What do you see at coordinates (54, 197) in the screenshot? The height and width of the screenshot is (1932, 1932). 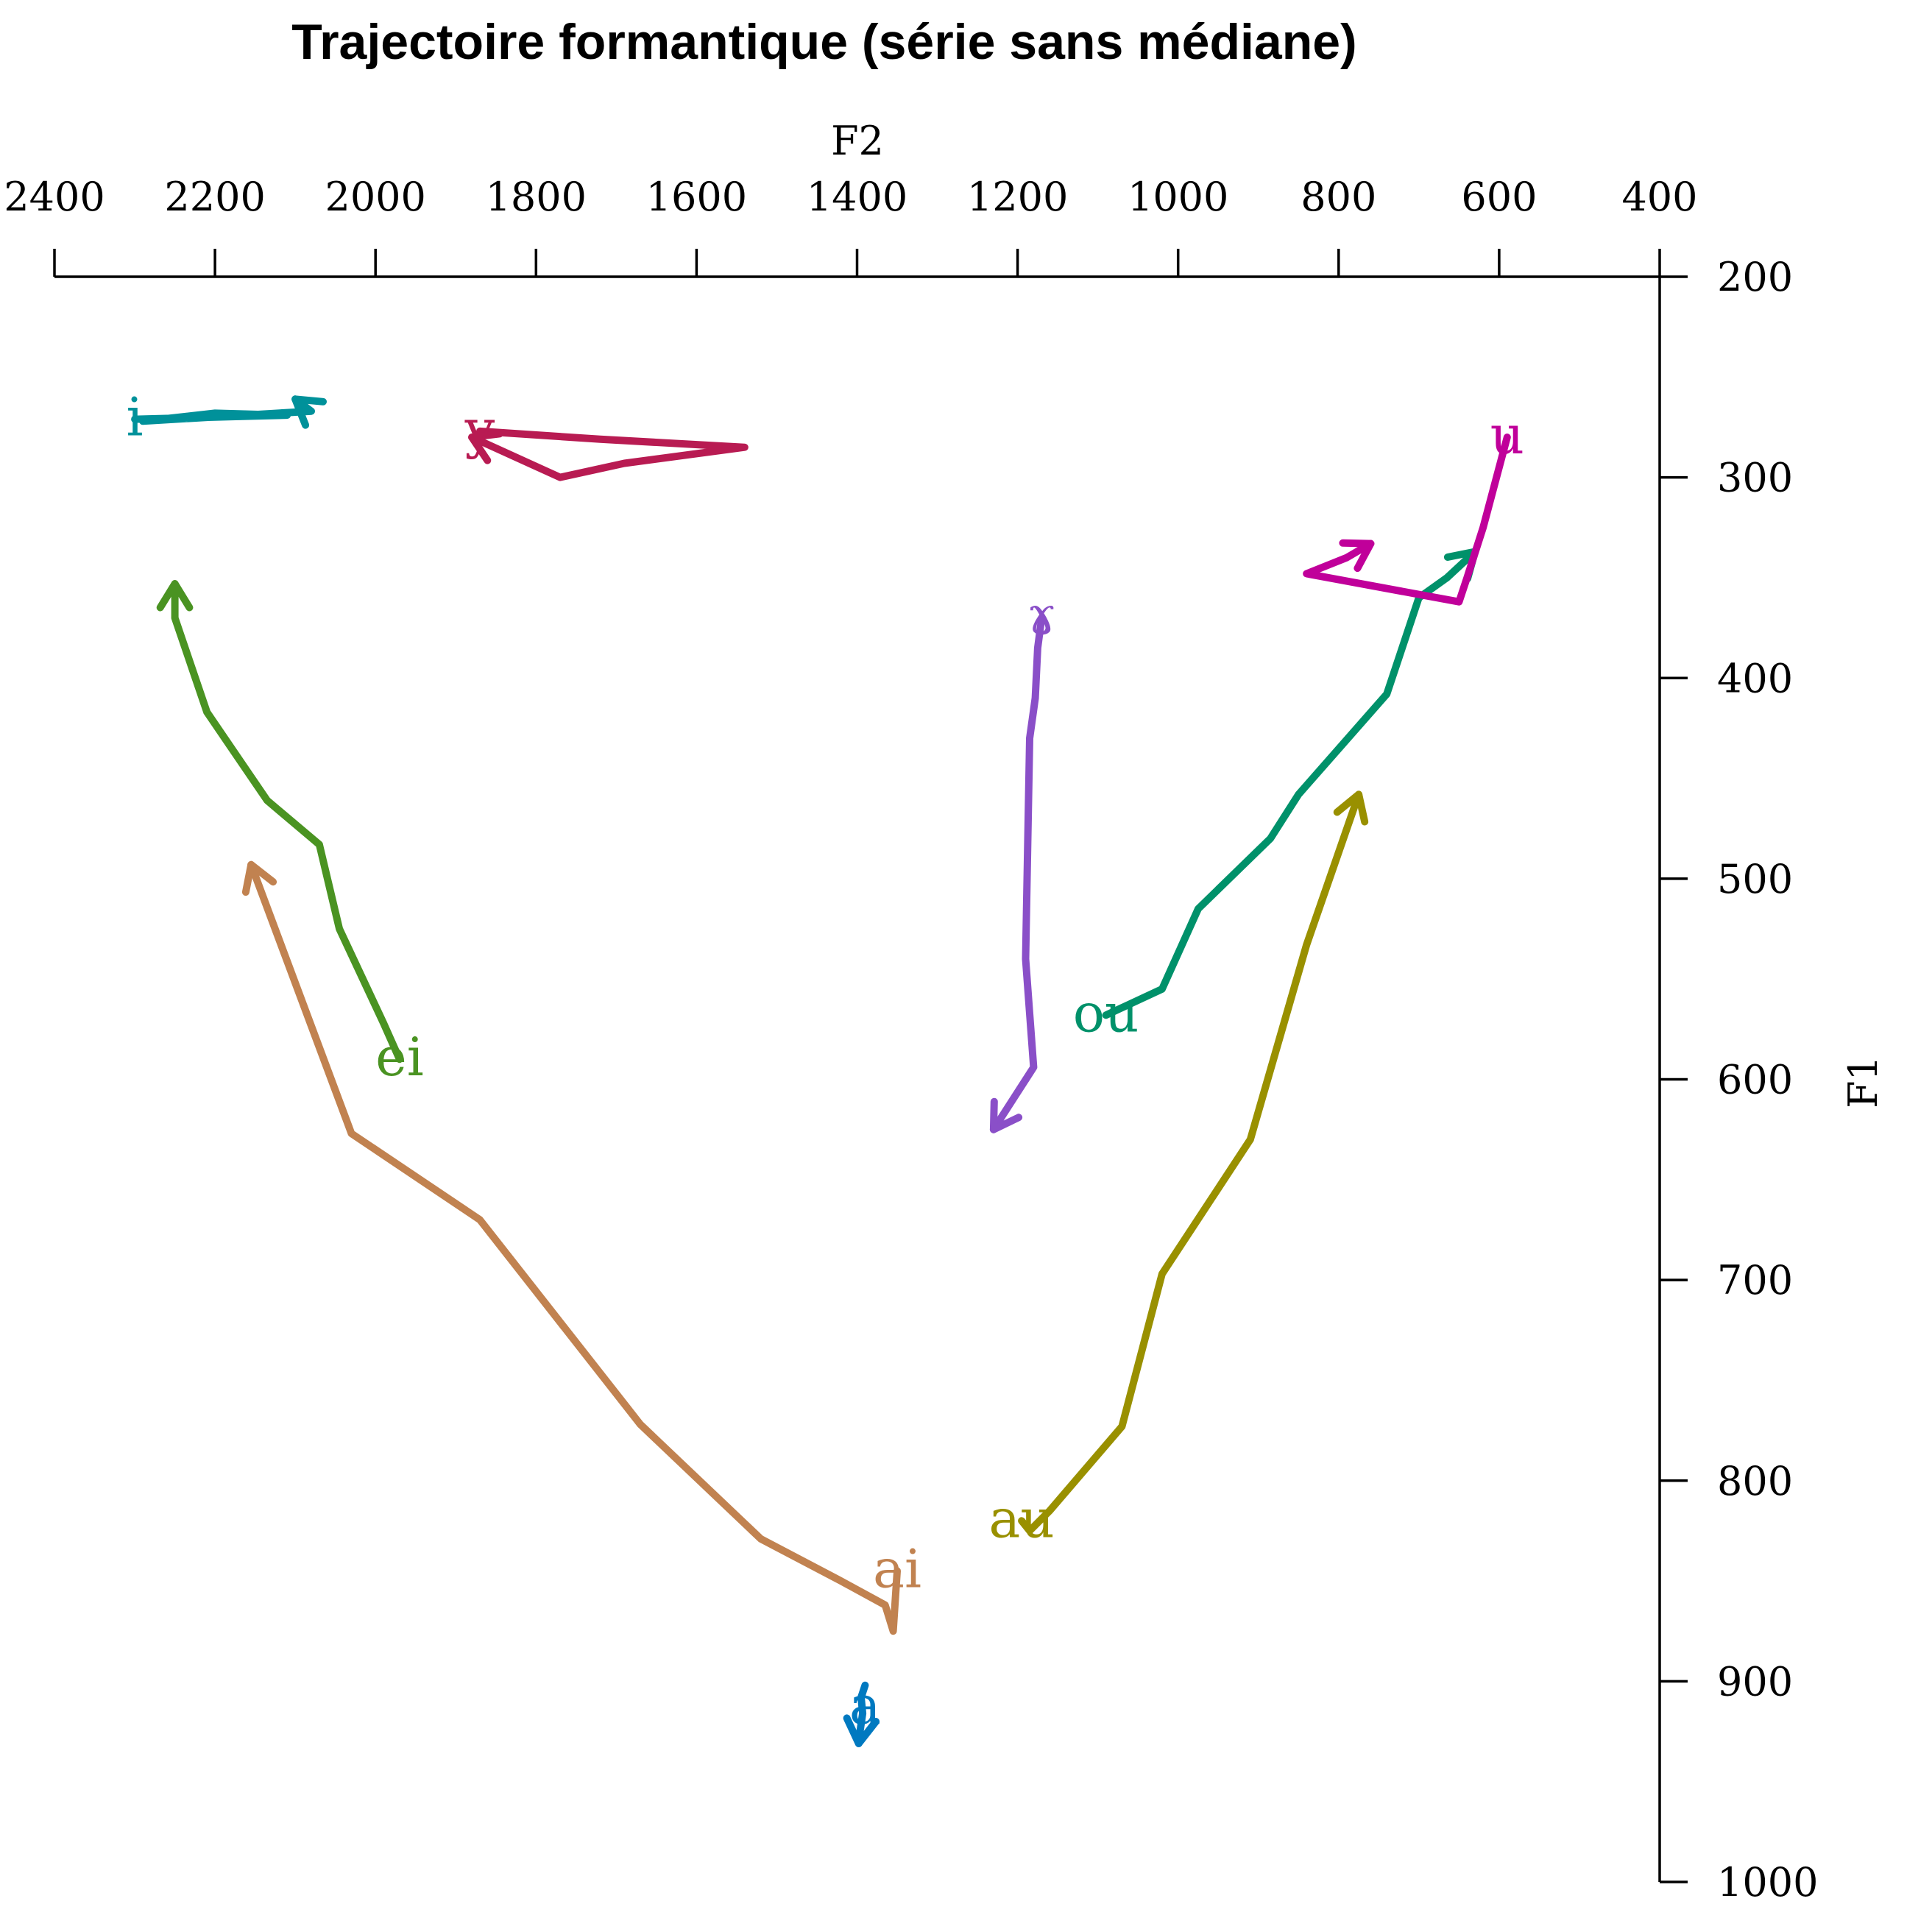 I see `x-tick-label: 2400` at bounding box center [54, 197].